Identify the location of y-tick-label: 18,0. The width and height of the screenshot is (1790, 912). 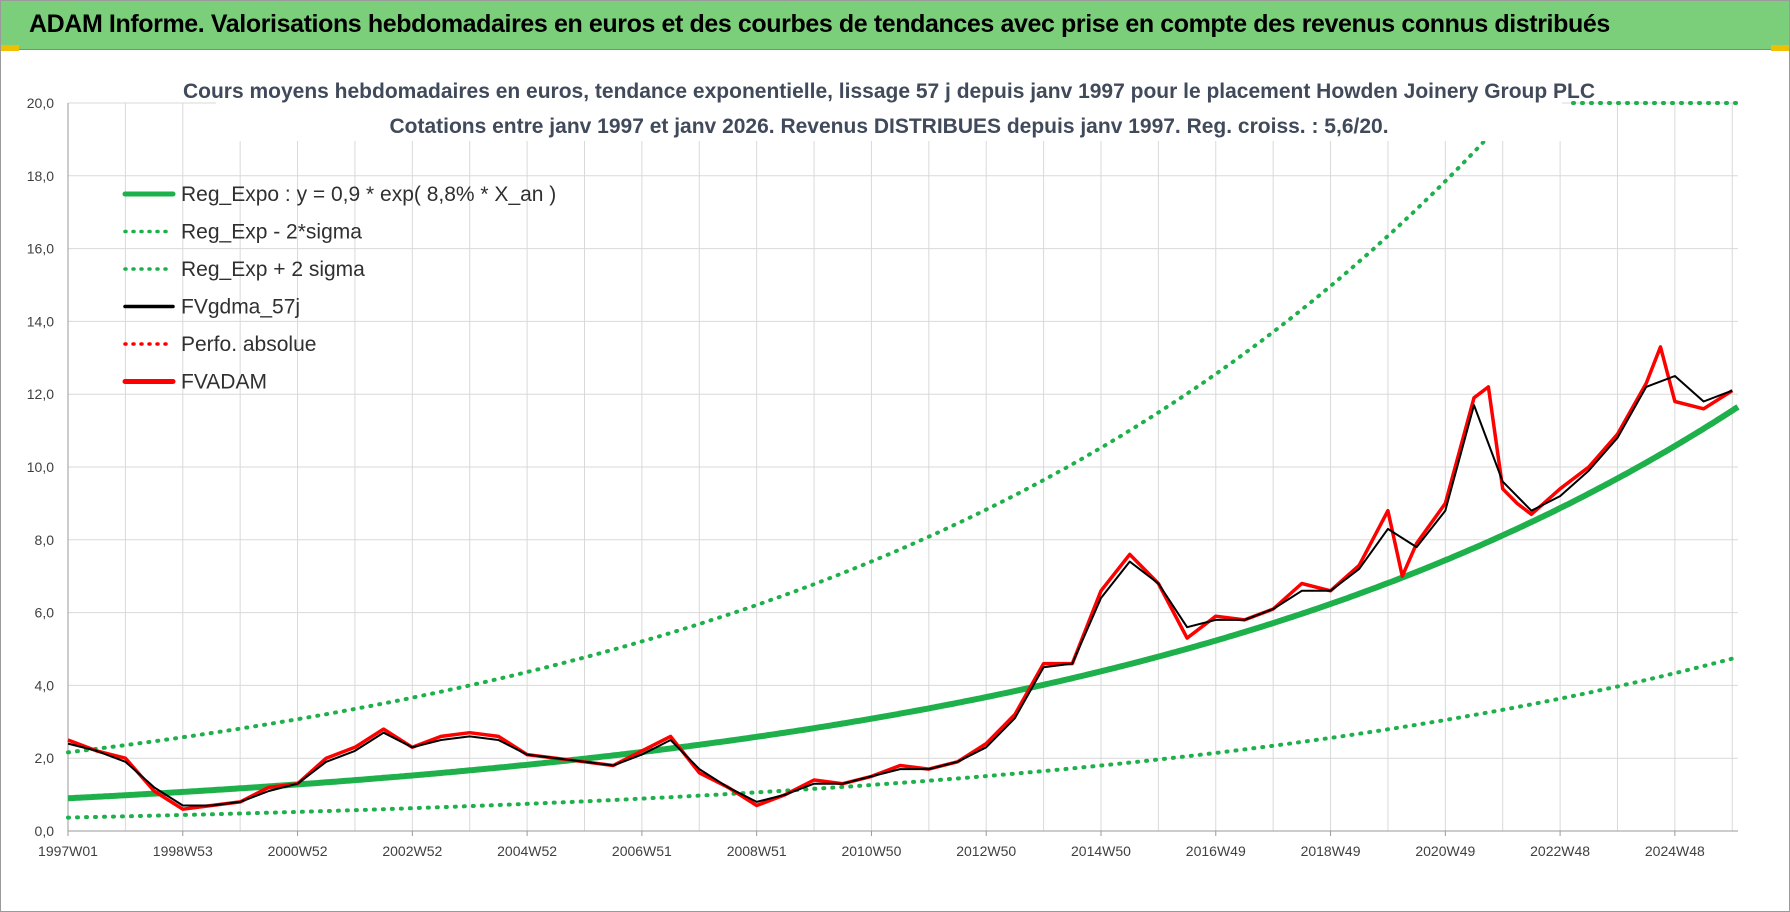
(40, 176).